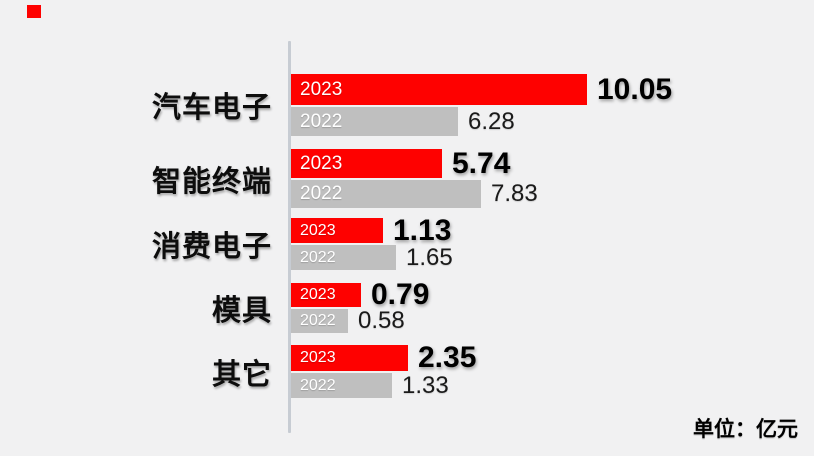 The width and height of the screenshot is (814, 456). I want to click on value-label-2023: 5.74, so click(481, 163).